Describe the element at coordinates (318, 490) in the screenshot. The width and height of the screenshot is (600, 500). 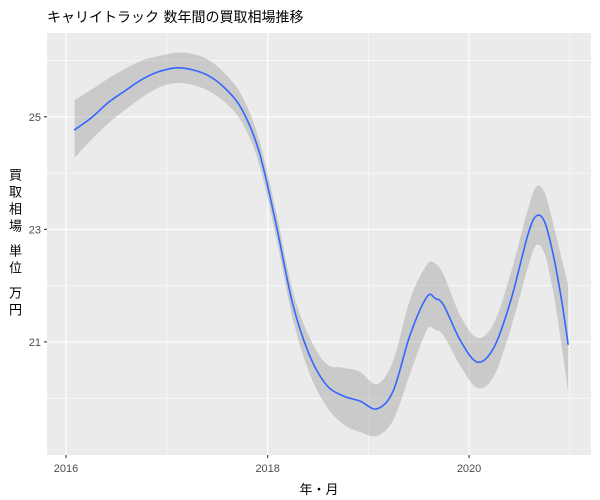
I see `x-axis-title: 年・月` at that location.